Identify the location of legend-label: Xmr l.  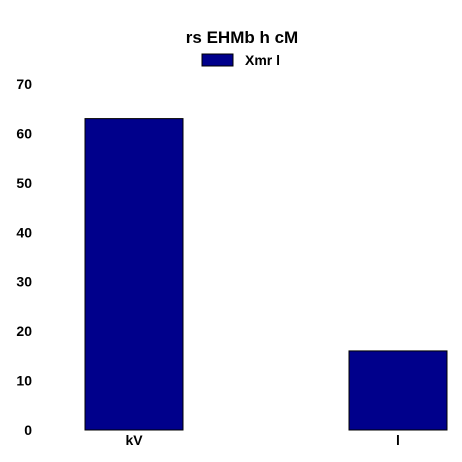
(262, 60).